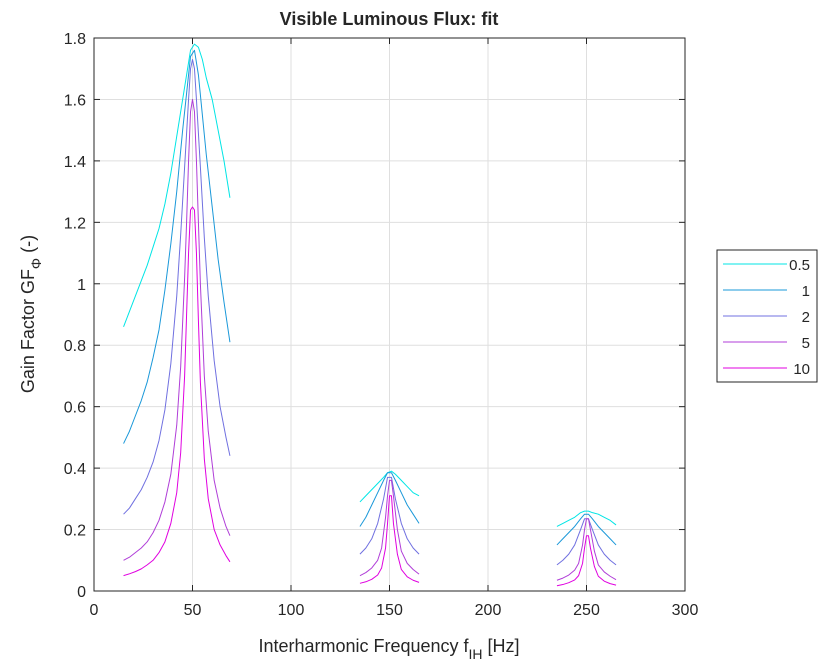  Describe the element at coordinates (177, 185) in the screenshot. I see `series-line-0.5-peak-1` at that location.